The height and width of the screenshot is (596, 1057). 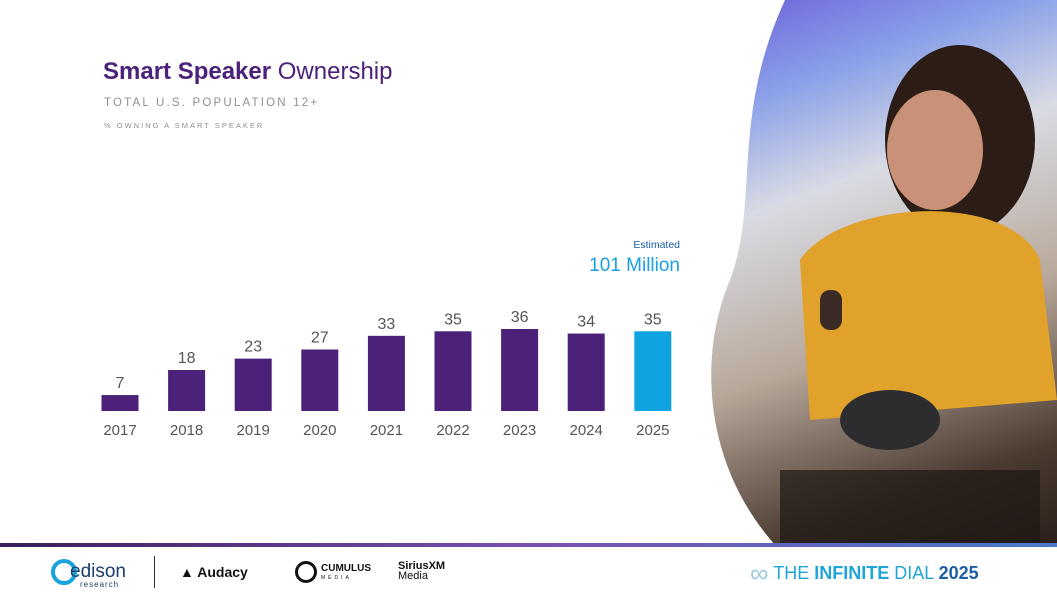 I want to click on bar-2023, so click(x=520, y=370).